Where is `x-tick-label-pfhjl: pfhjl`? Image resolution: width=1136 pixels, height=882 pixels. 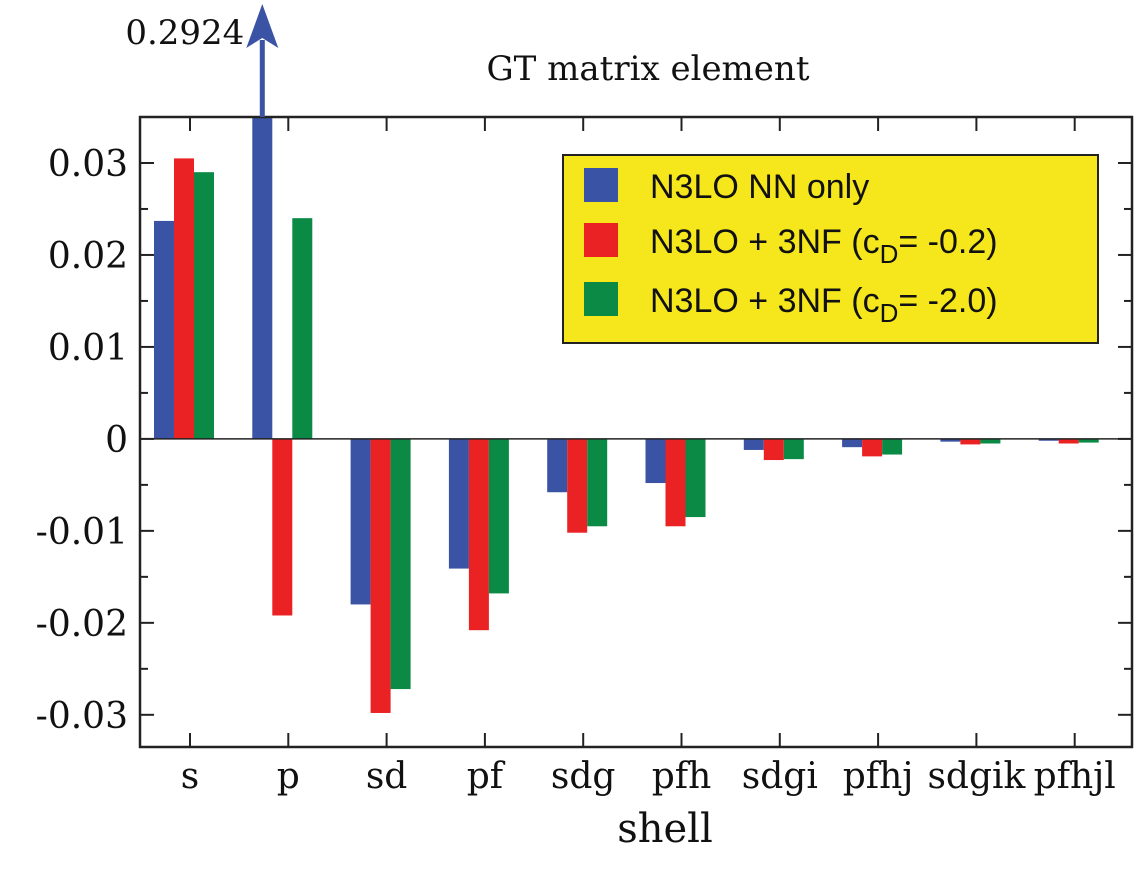
x-tick-label-pfhjl: pfhjl is located at coordinates (1075, 776).